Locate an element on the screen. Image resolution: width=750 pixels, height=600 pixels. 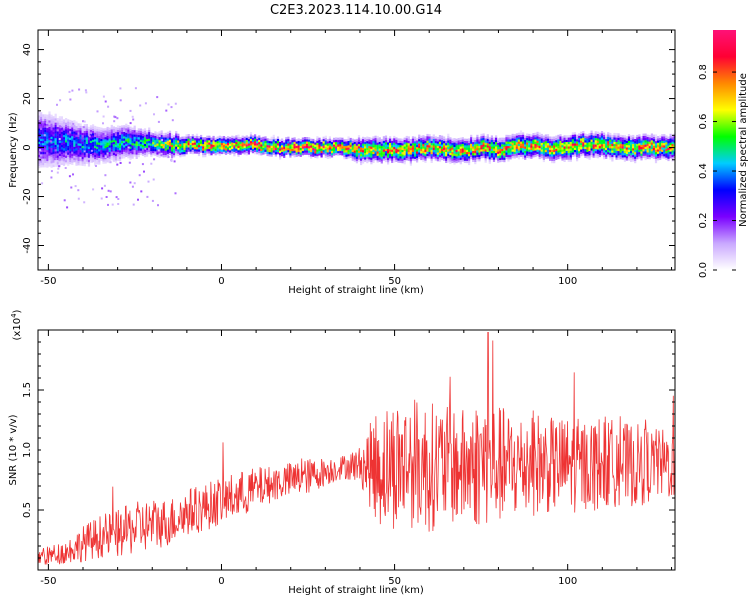
snr-y-multiplier: (x104) is located at coordinates (16, 324).